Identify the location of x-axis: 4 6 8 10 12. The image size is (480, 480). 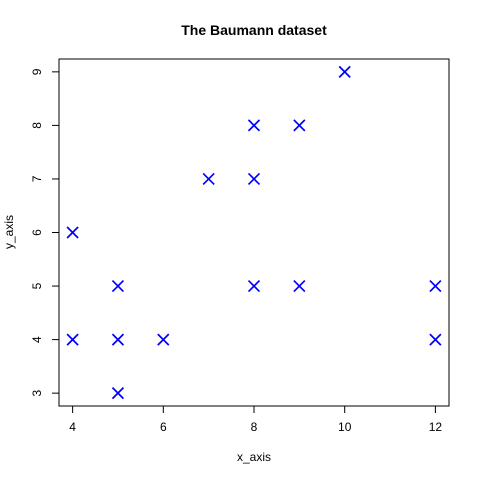
(256, 419).